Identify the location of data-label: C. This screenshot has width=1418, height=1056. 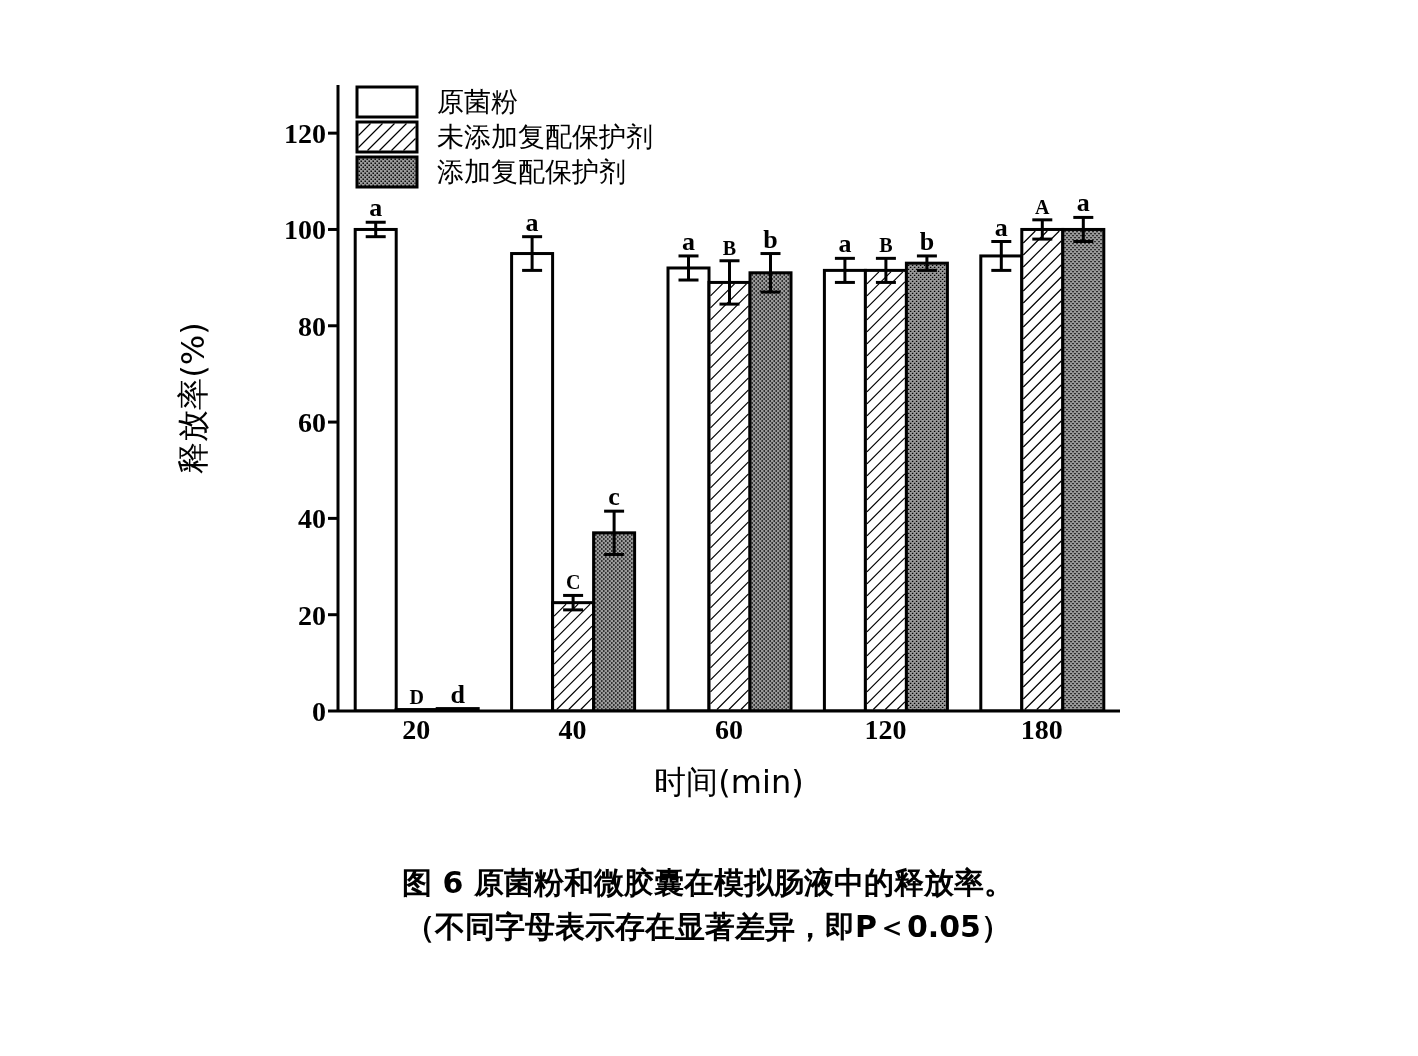
(573, 582).